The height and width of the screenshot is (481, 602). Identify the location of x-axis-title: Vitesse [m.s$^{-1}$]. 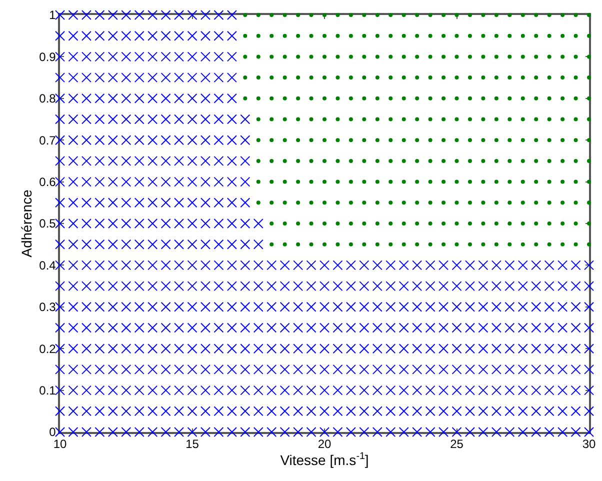
(324, 459).